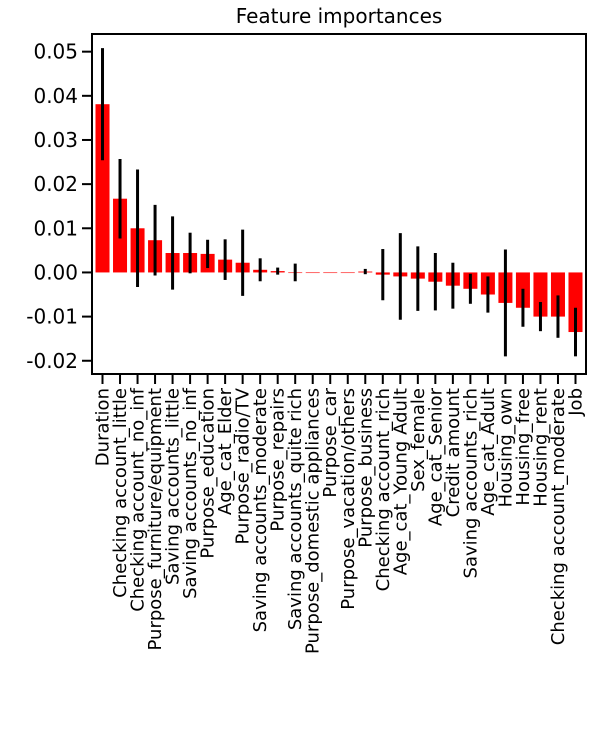  I want to click on y-tick-label: -0.01, so click(52, 317).